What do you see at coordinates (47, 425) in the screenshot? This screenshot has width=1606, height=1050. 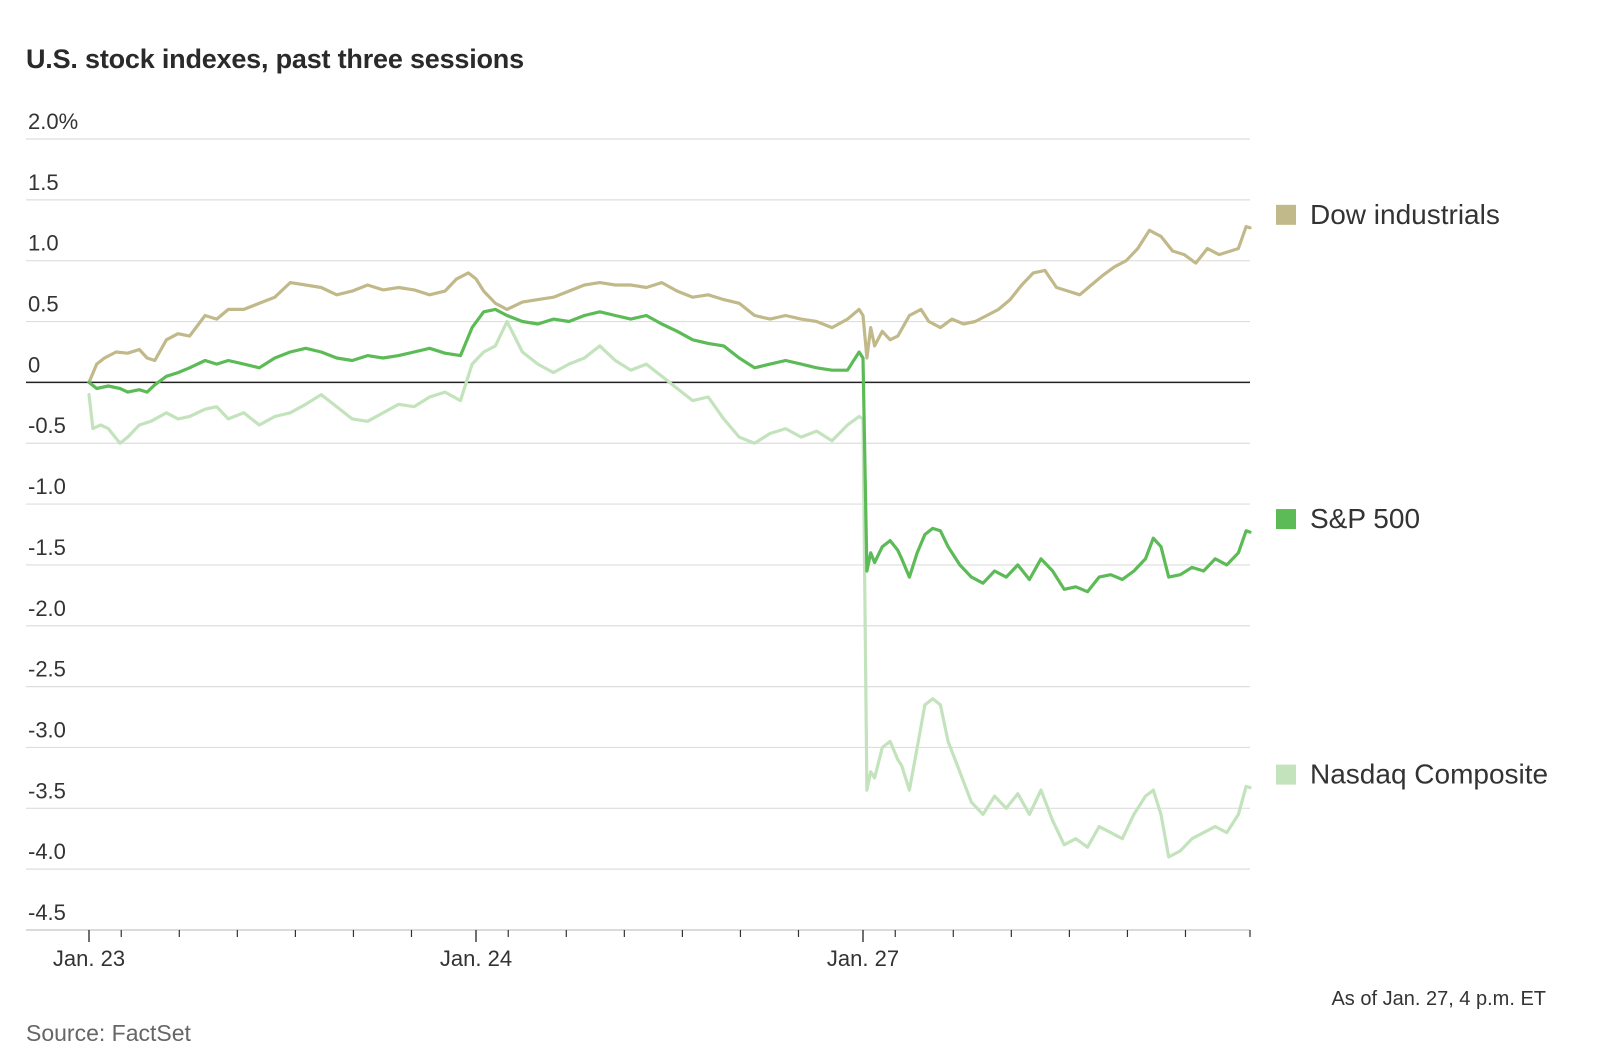 I see `y-tick-label: -0.5` at bounding box center [47, 425].